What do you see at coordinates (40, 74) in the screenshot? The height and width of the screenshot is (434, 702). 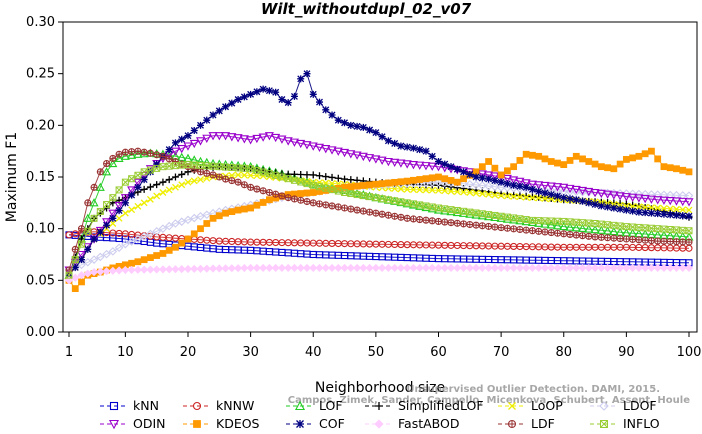 I see `y-tick-label: 0.25` at bounding box center [40, 74].